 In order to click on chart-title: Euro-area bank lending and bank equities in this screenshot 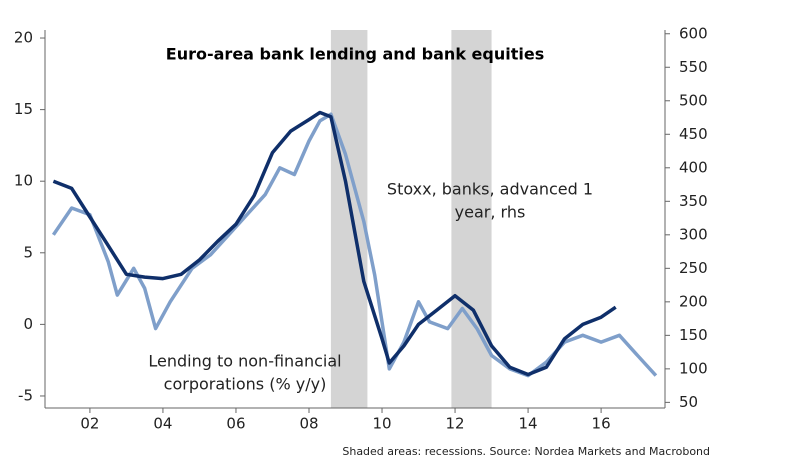, I will do `click(355, 54)`.